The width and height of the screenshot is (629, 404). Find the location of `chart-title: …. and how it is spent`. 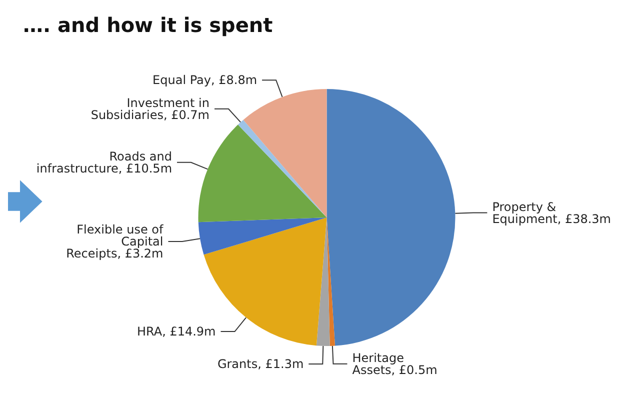

chart-title: …. and how it is spent is located at coordinates (148, 25).